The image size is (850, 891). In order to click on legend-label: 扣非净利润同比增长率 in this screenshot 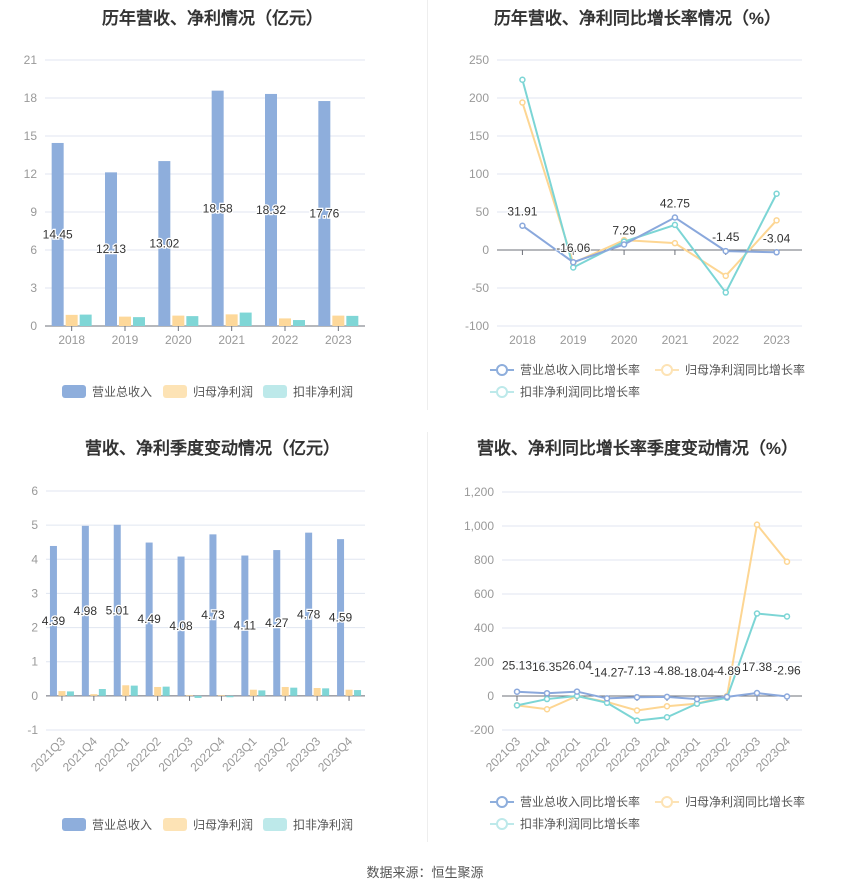, I will do `click(580, 392)`.